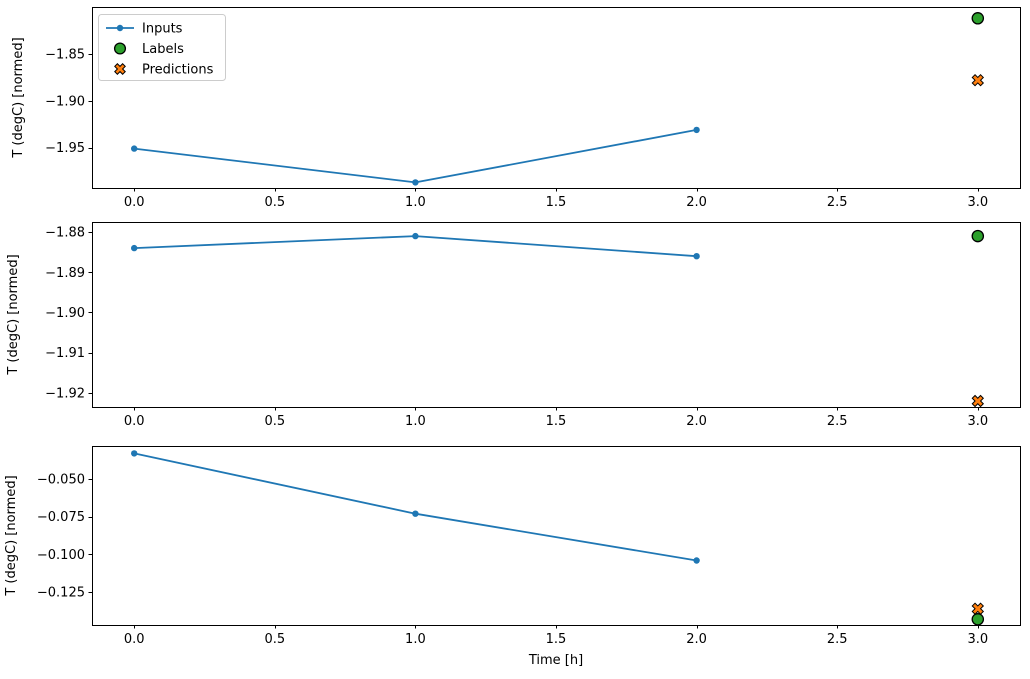 The width and height of the screenshot is (1030, 679). I want to click on legend: Inputs Labels Predictions, so click(162, 47).